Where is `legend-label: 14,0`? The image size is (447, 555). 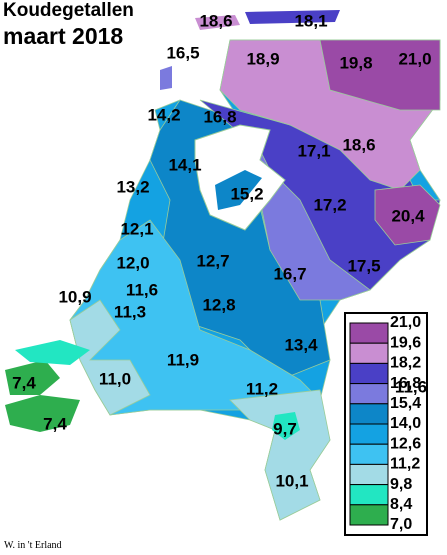 legend-label: 14,0 is located at coordinates (405, 423).